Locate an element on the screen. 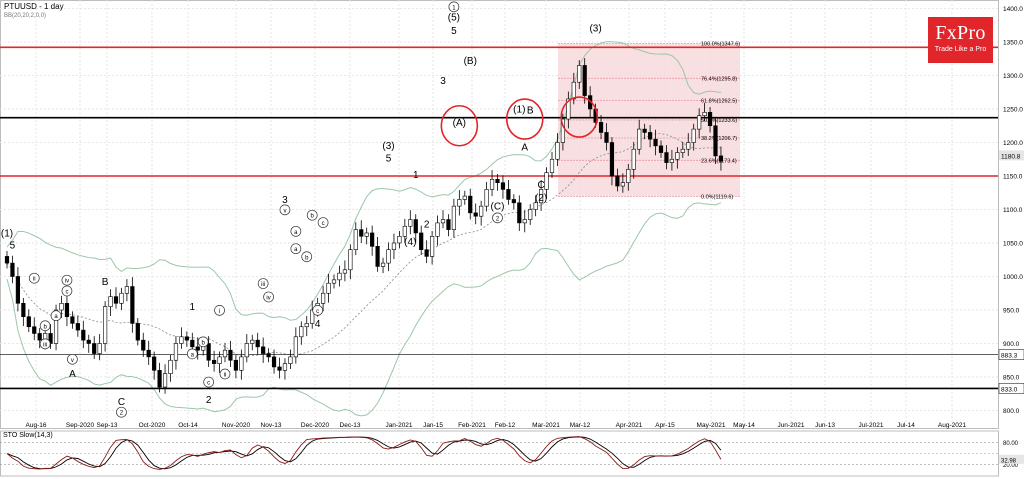 The width and height of the screenshot is (1024, 479). wave-label: (B) is located at coordinates (470, 61).